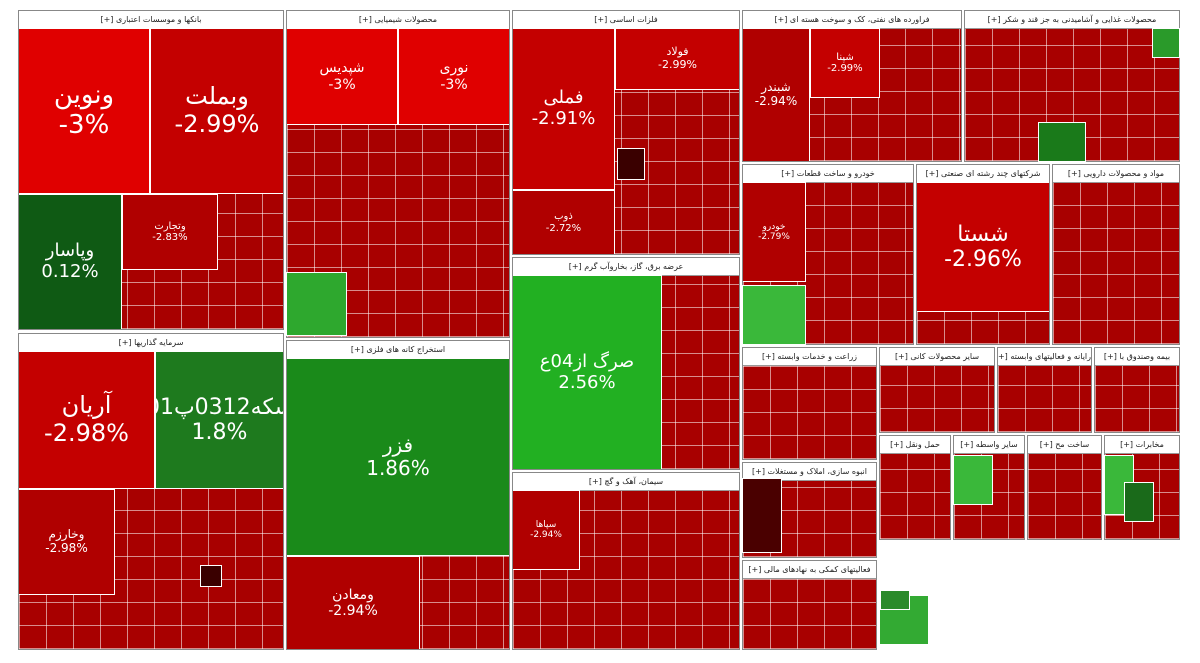 The image size is (1200, 663). I want to click on sector-title: عرضه برق، گاز، بخاروآب گرم [+], so click(626, 267).